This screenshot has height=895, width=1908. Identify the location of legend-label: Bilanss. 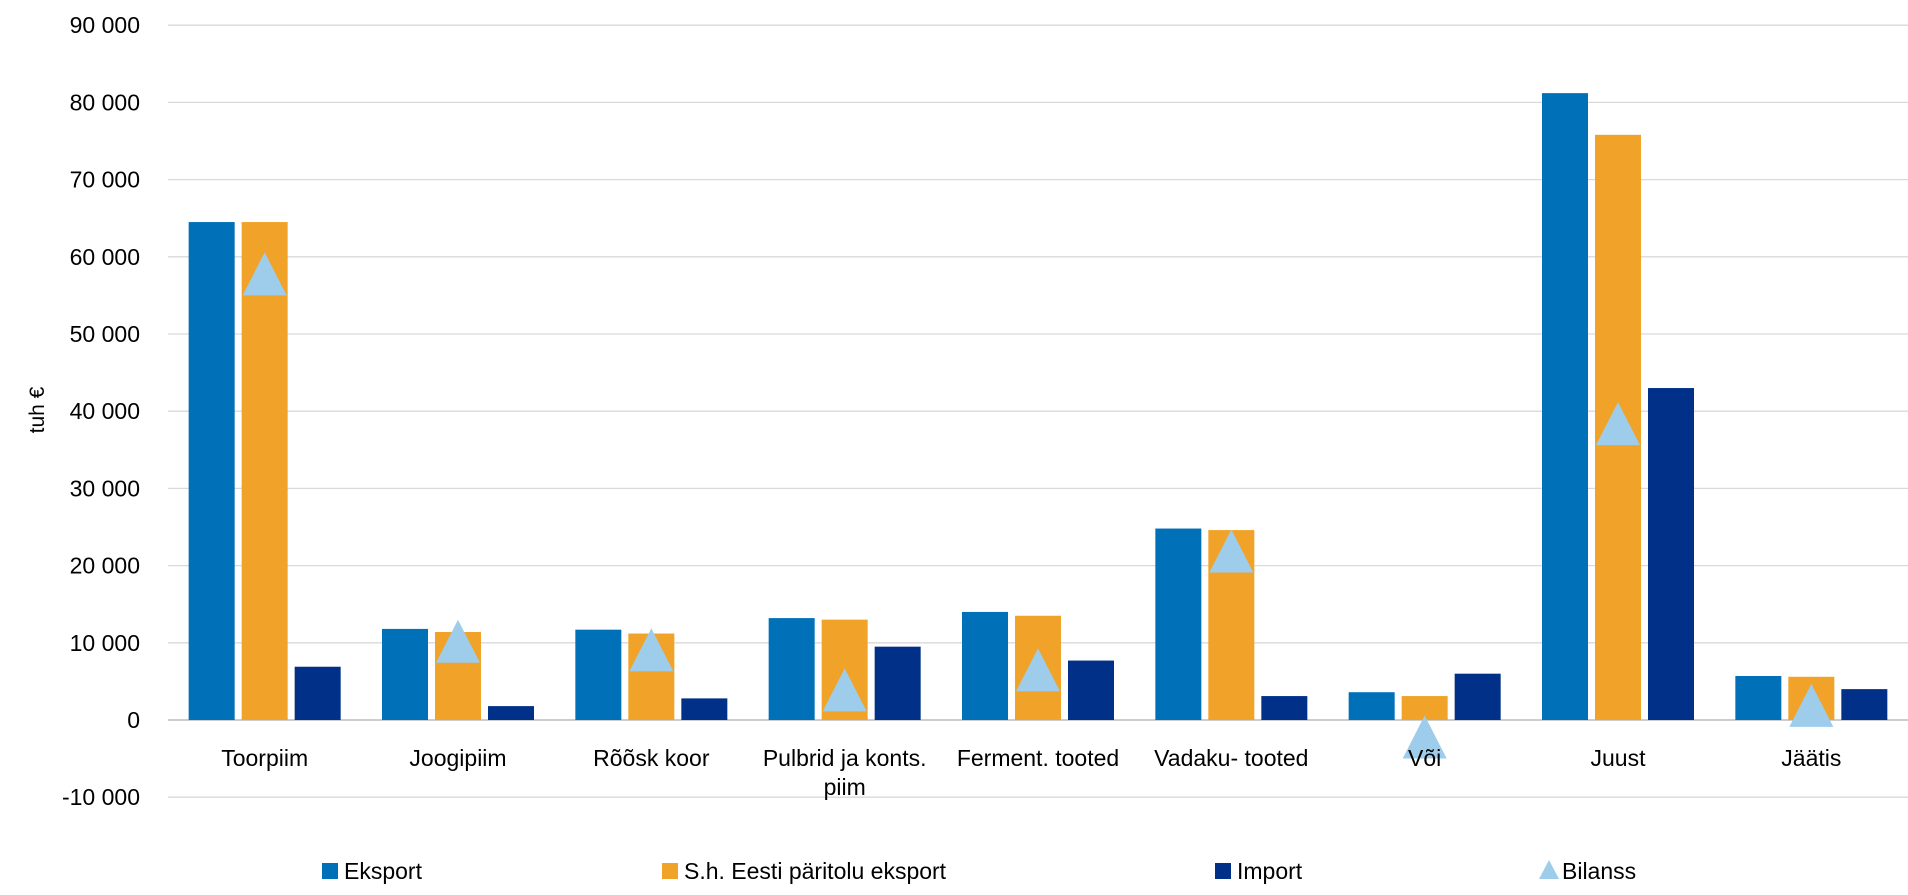
(1599, 871).